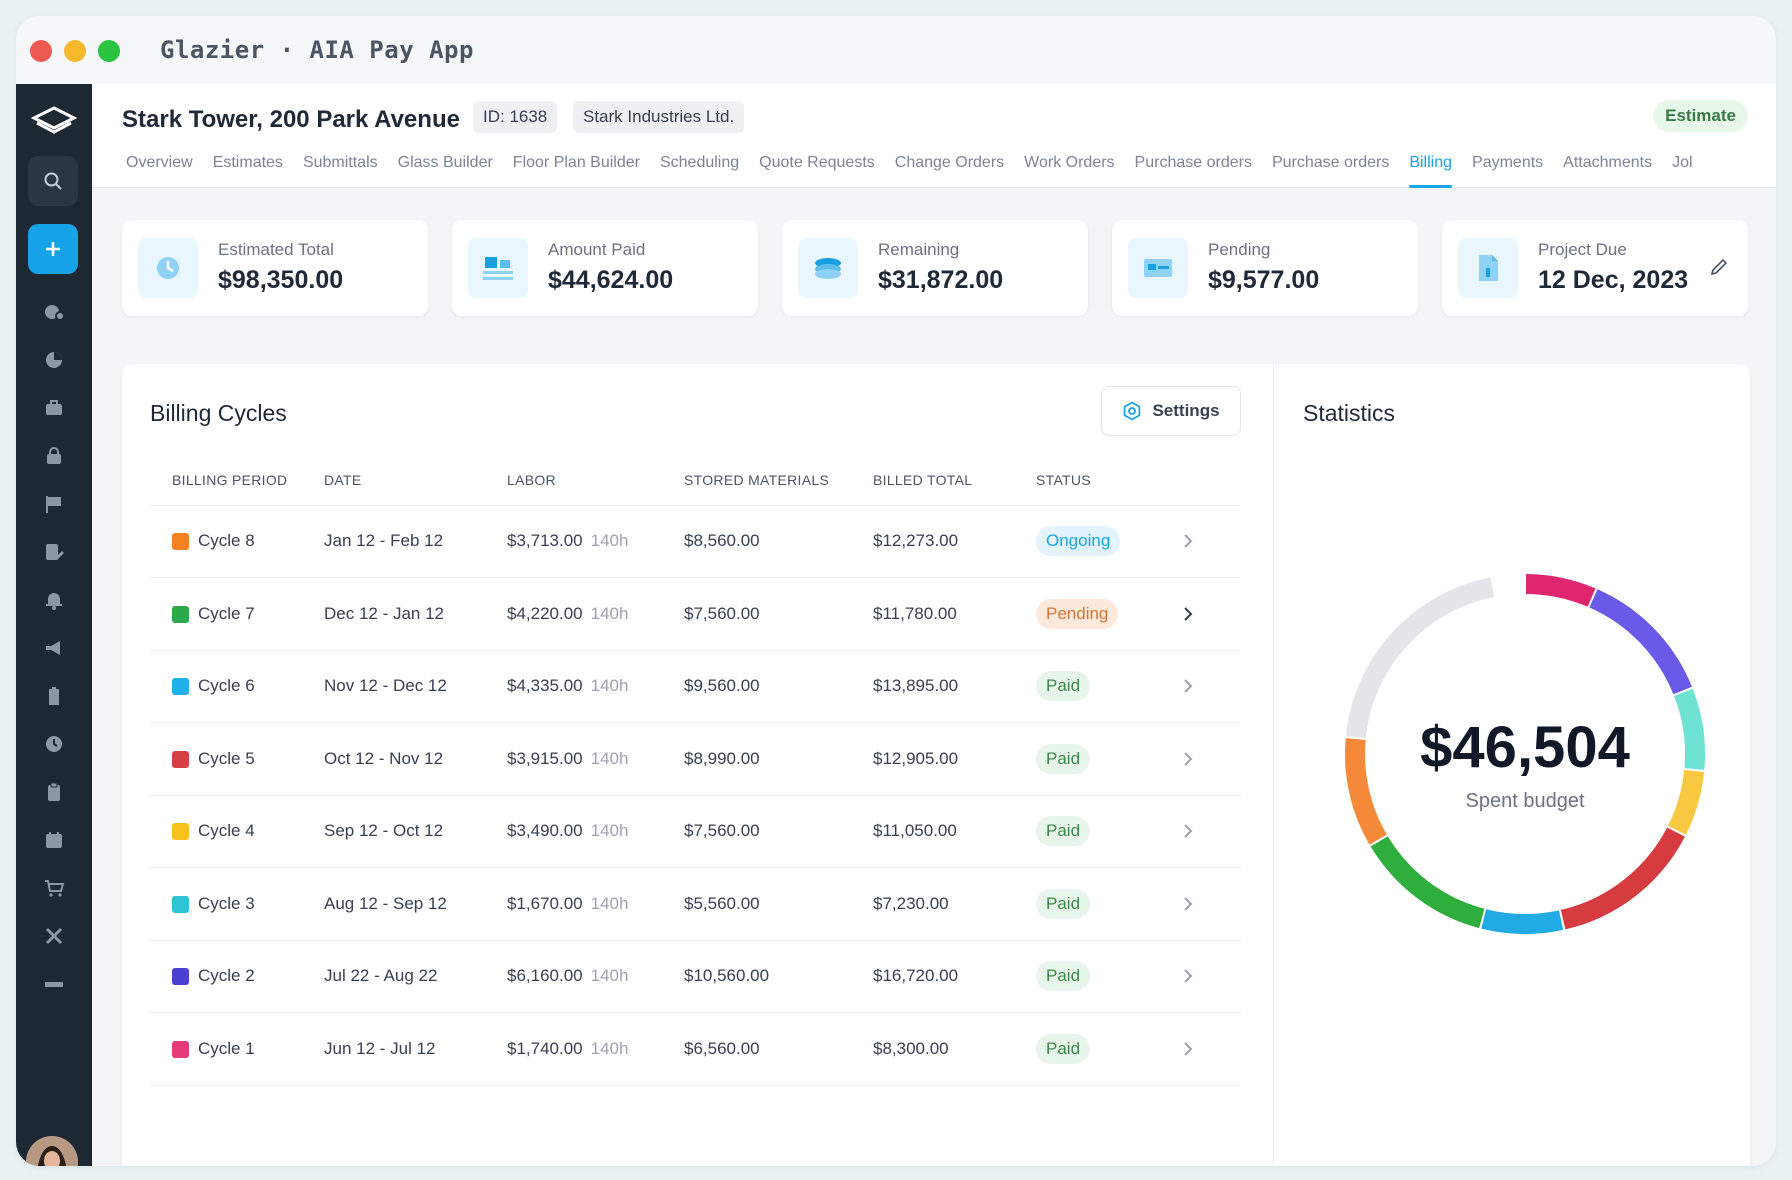  What do you see at coordinates (247, 162) in the screenshot?
I see `tab-estimates: Estimates` at bounding box center [247, 162].